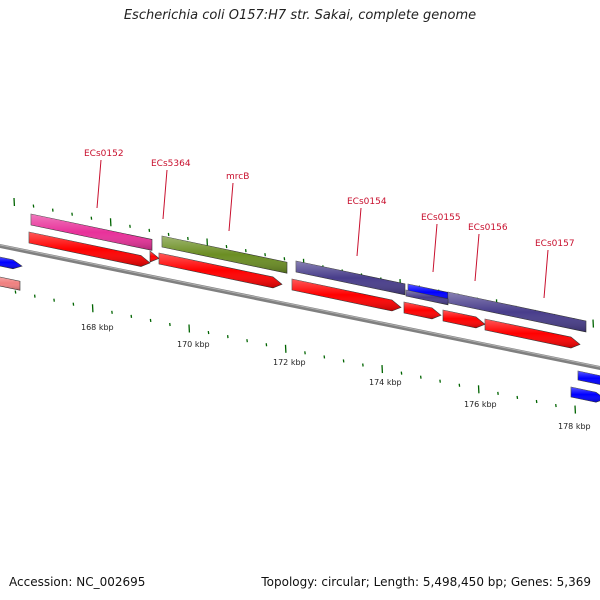  What do you see at coordinates (517, 312) in the screenshot?
I see `gene-ecs0156-bar-shade` at bounding box center [517, 312].